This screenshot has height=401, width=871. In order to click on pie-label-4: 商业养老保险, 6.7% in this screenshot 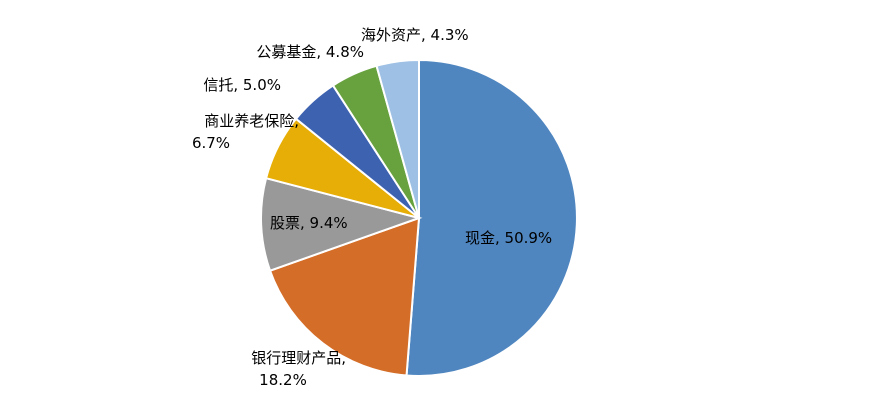, I will do `click(245, 132)`.